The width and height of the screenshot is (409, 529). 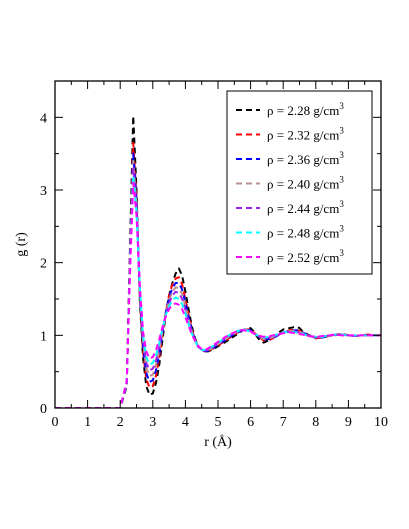 I want to click on legend-label-text: ρ = 2.48 g/cm, so click(x=303, y=233).